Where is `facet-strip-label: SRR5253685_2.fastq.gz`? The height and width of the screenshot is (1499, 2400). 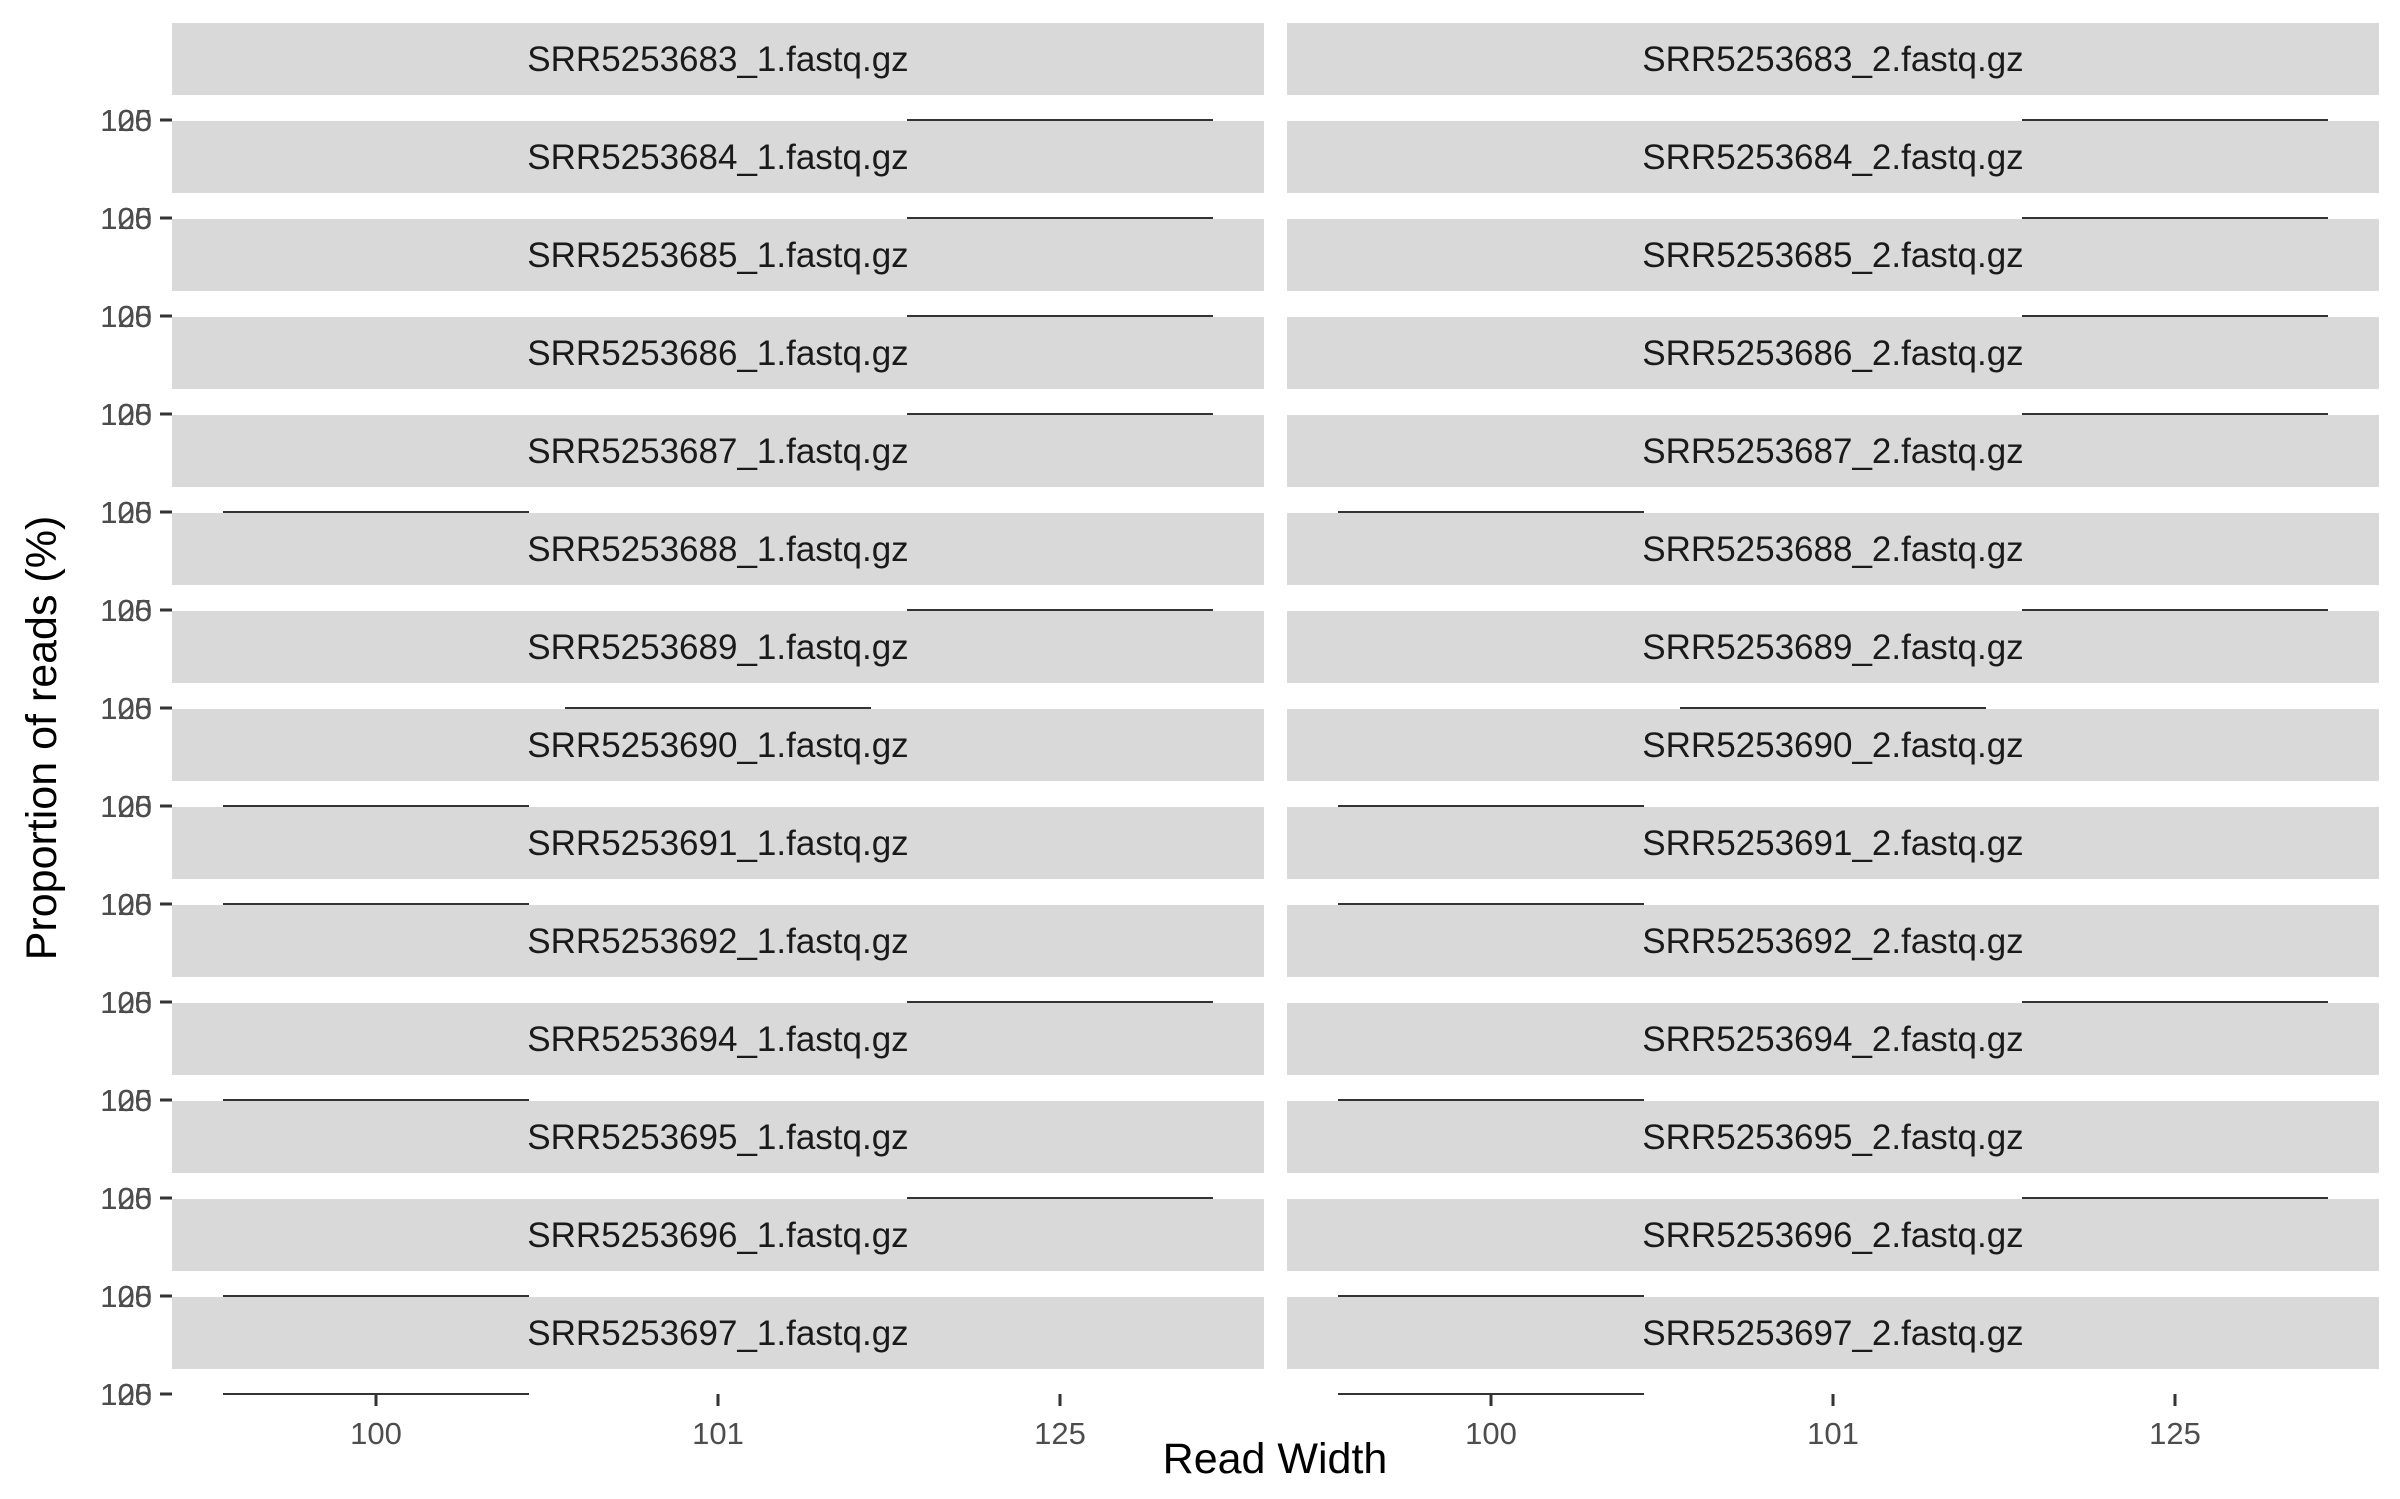
facet-strip-label: SRR5253685_2.fastq.gz is located at coordinates (1832, 255).